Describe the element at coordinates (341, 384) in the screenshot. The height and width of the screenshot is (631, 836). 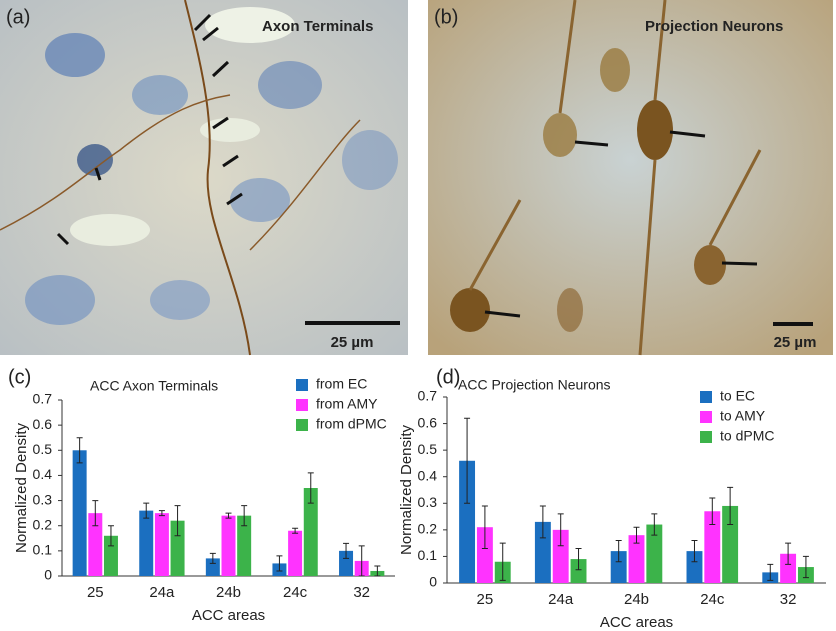
I see `legend-label: from EC` at that location.